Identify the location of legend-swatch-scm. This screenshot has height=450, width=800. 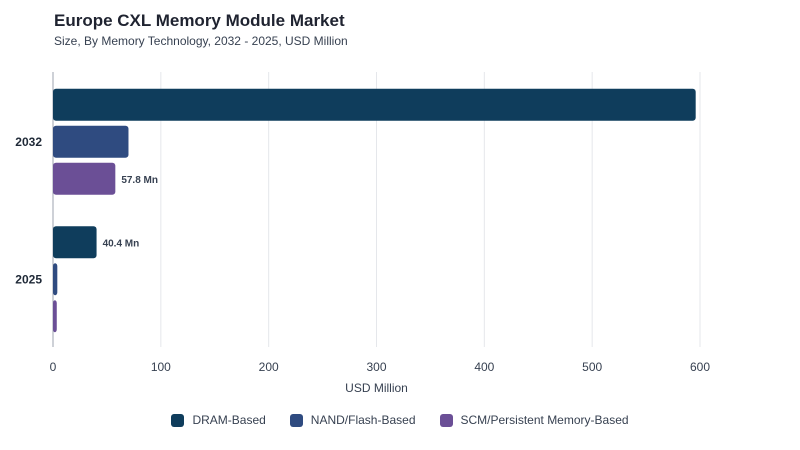
(446, 420).